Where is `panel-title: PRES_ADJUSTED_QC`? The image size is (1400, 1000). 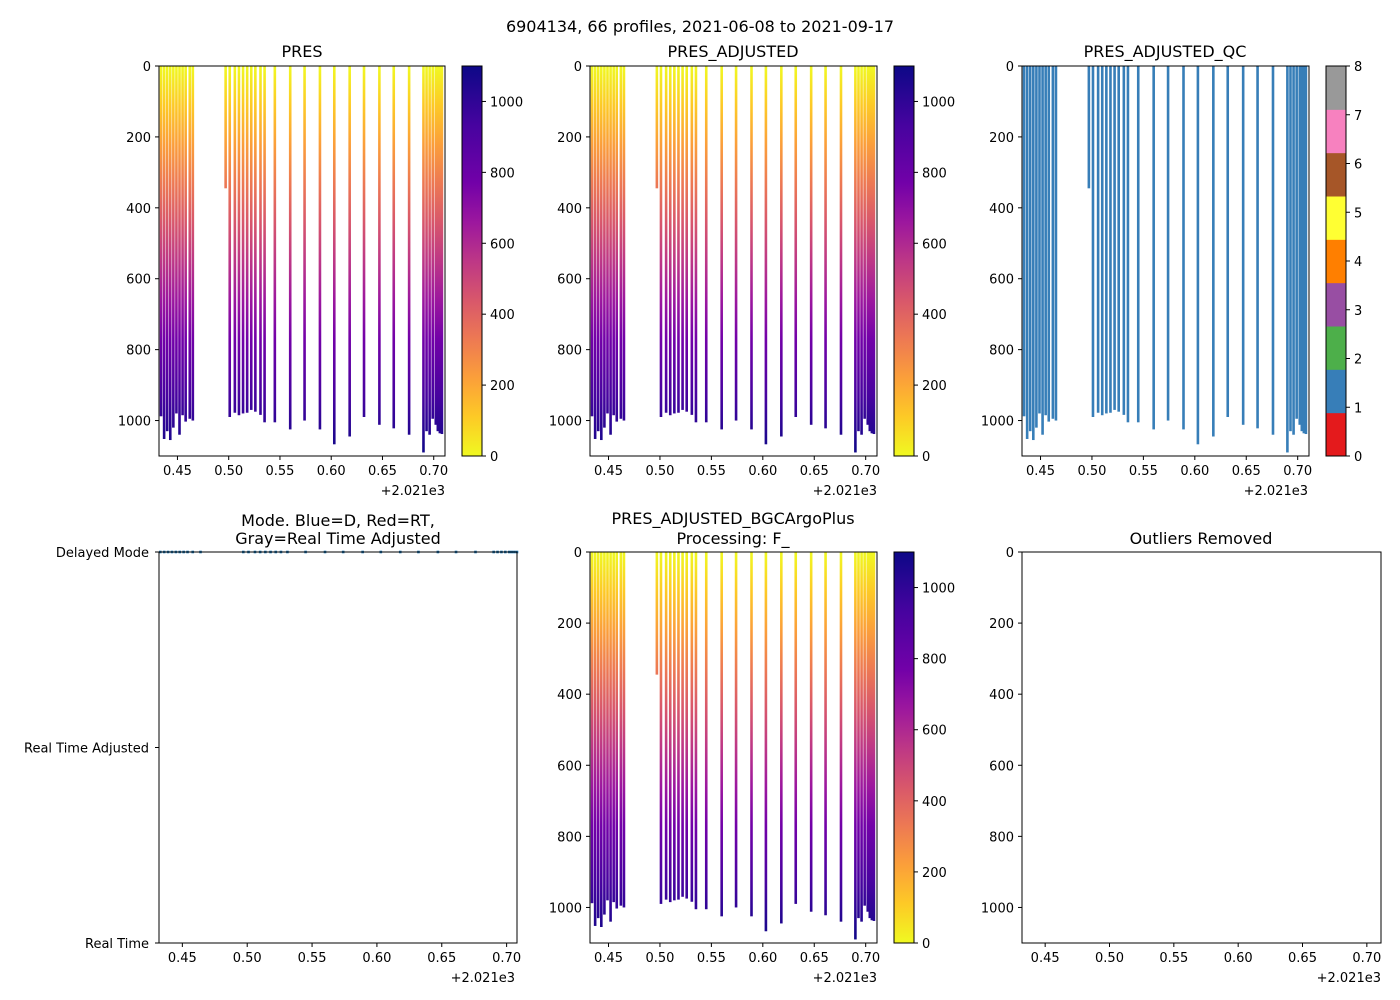
panel-title: PRES_ADJUSTED_QC is located at coordinates (1165, 52).